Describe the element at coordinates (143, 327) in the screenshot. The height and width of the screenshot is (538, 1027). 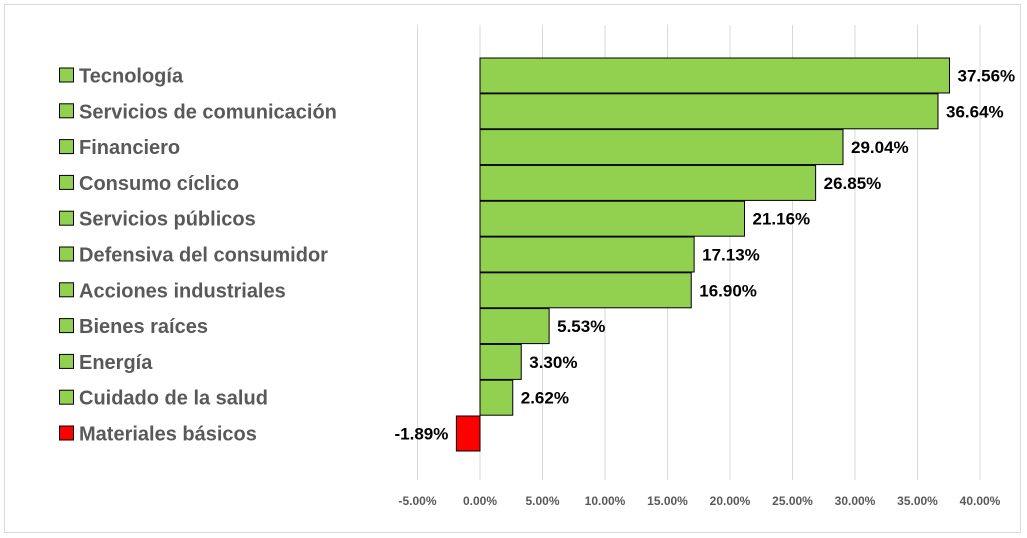
I see `category-label: Bienes raíces` at that location.